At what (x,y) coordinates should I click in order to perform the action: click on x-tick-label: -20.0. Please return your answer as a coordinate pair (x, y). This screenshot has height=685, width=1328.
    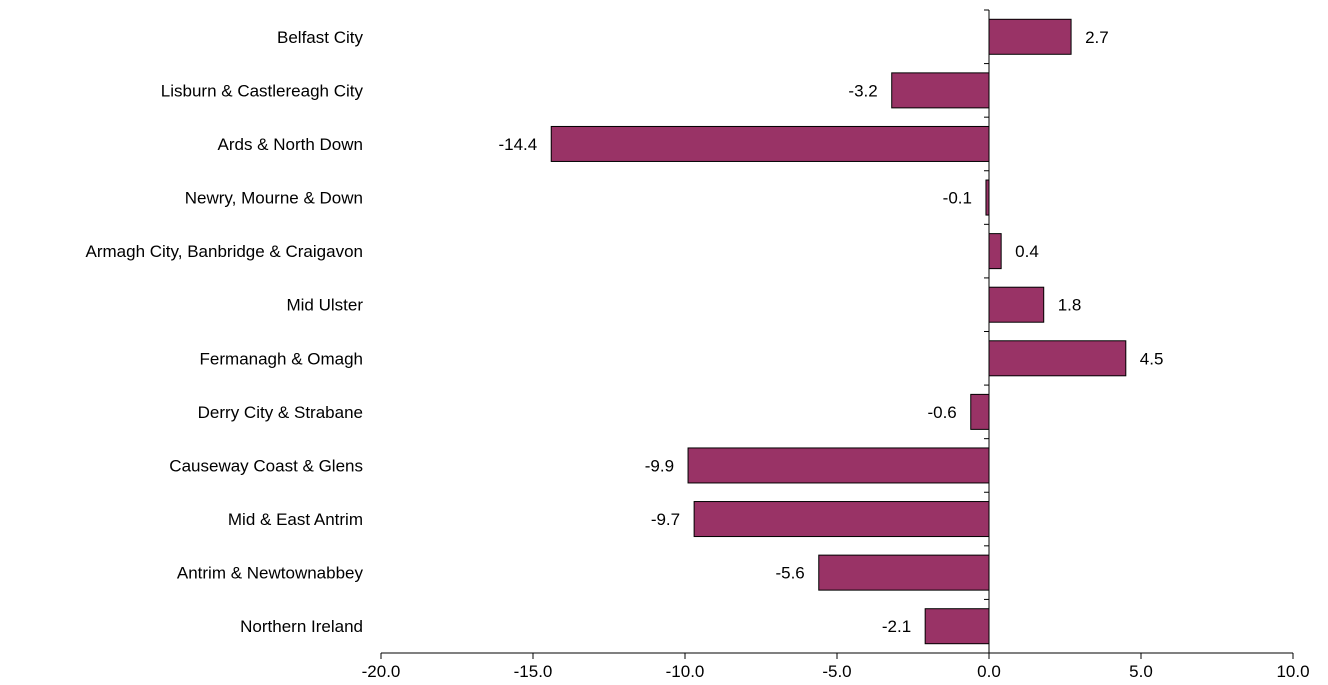
    Looking at the image, I should click on (381, 671).